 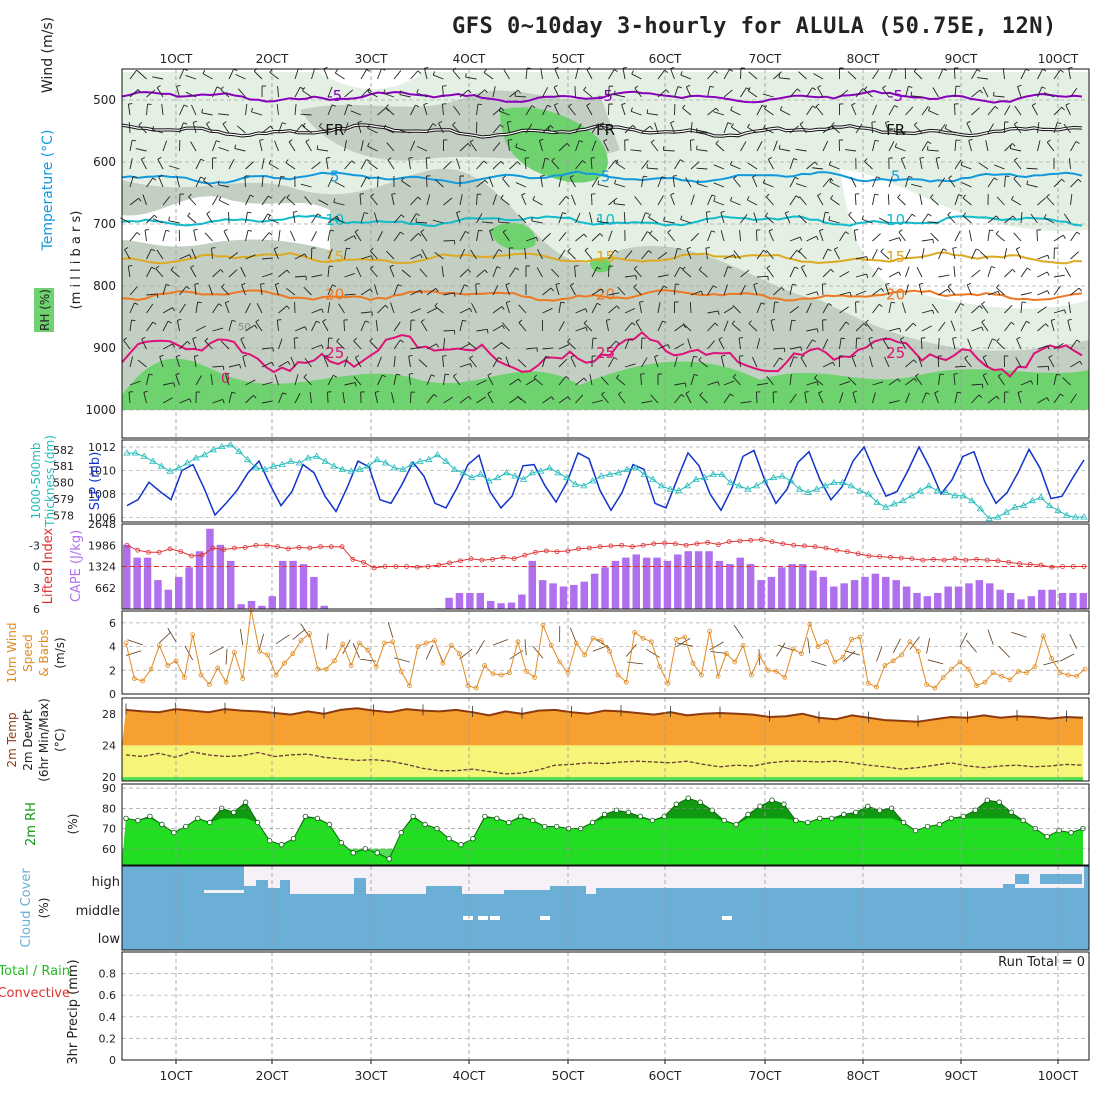 I want to click on bottom-date-label: 10OCT, so click(x=1058, y=1076).